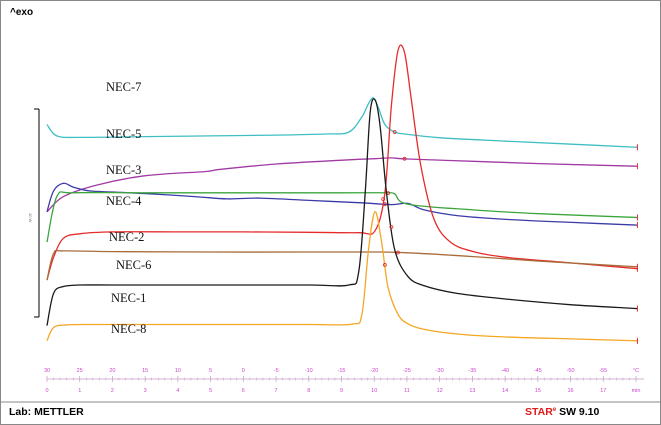  Describe the element at coordinates (46, 391) in the screenshot. I see `time-tick-label: 0` at that location.